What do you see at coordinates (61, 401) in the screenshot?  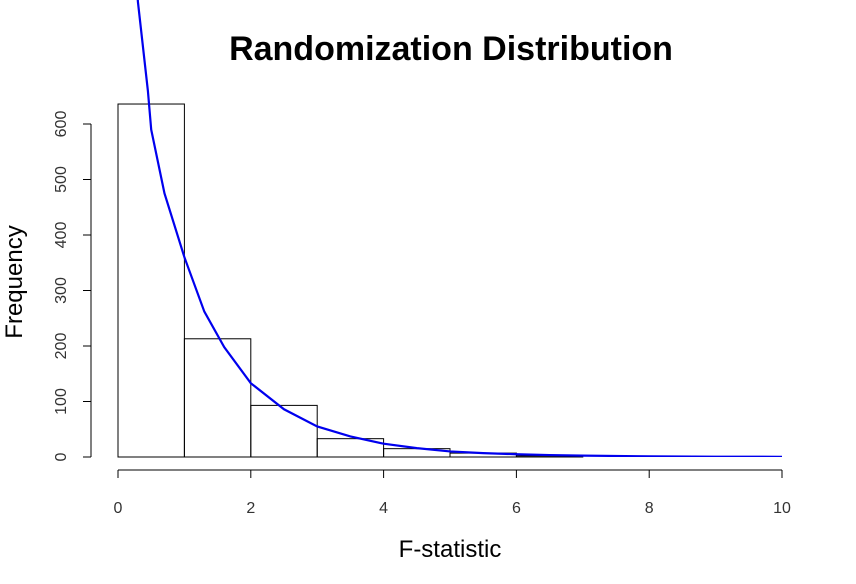 I see `y-tick-label: 100` at bounding box center [61, 401].